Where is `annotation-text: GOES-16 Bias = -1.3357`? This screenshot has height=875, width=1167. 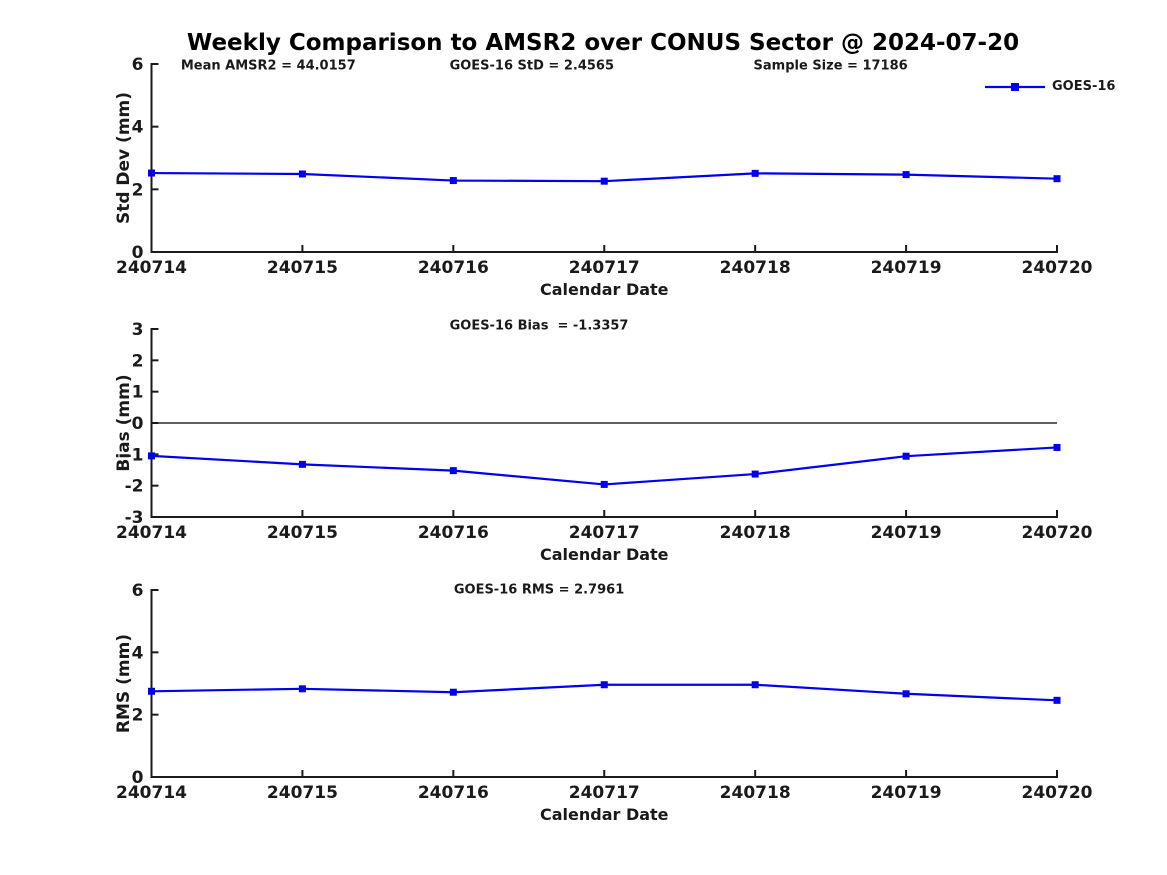 annotation-text: GOES-16 Bias = -1.3357 is located at coordinates (539, 326).